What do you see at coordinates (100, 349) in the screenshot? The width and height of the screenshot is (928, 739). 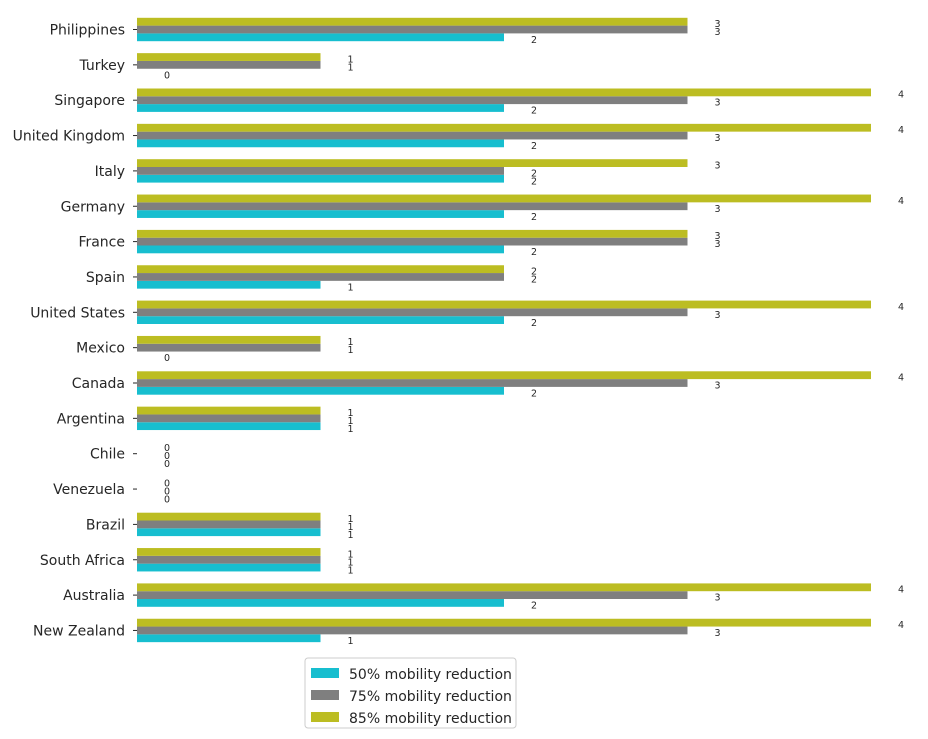 I see `category-label-mexico: Mexico` at bounding box center [100, 349].